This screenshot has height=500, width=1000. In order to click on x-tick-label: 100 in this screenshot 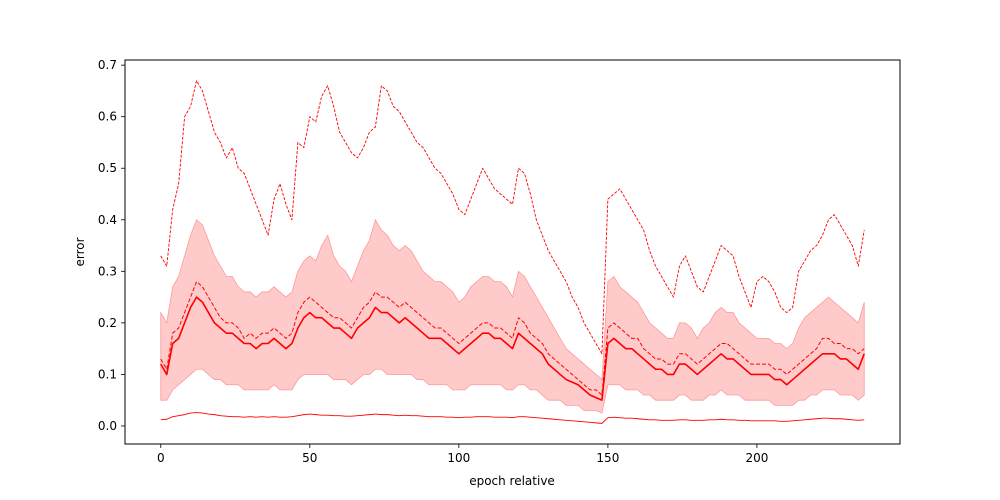, I will do `click(458, 458)`.